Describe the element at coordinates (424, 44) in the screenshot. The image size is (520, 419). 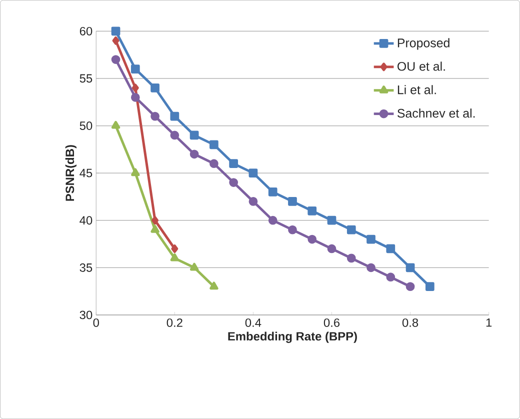
I see `legend-label: Proposed` at that location.